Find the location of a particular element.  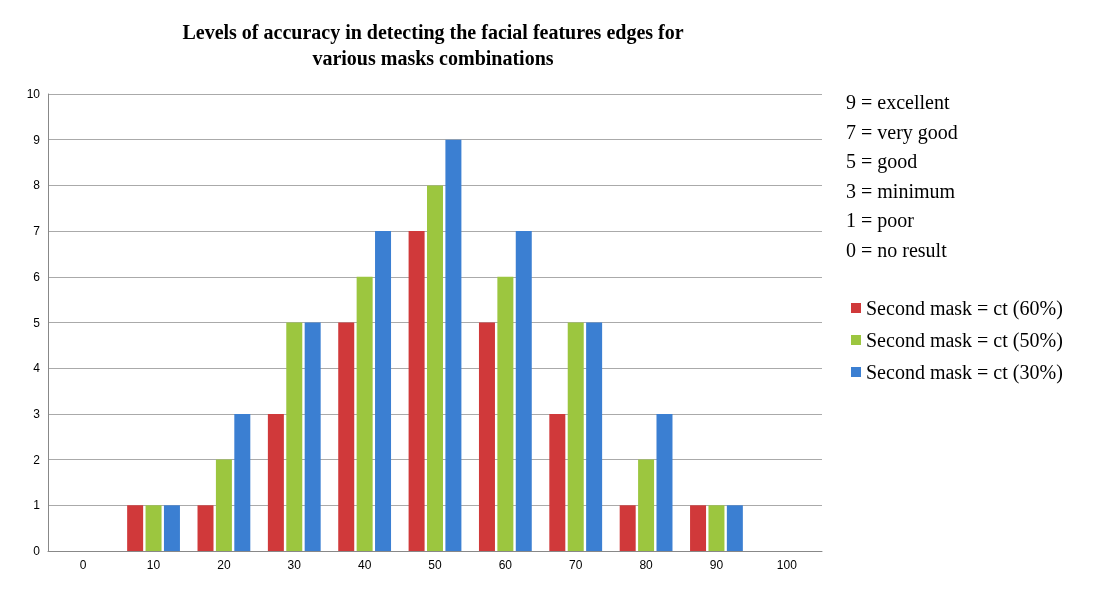

y-tick-label: 1 is located at coordinates (37, 505).